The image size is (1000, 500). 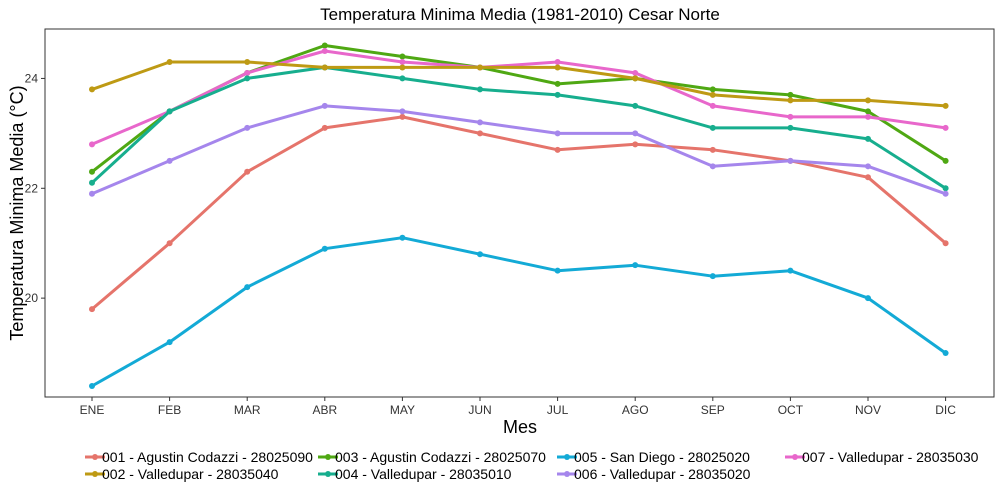 I want to click on x-axis-title: Mes, so click(x=520, y=427).